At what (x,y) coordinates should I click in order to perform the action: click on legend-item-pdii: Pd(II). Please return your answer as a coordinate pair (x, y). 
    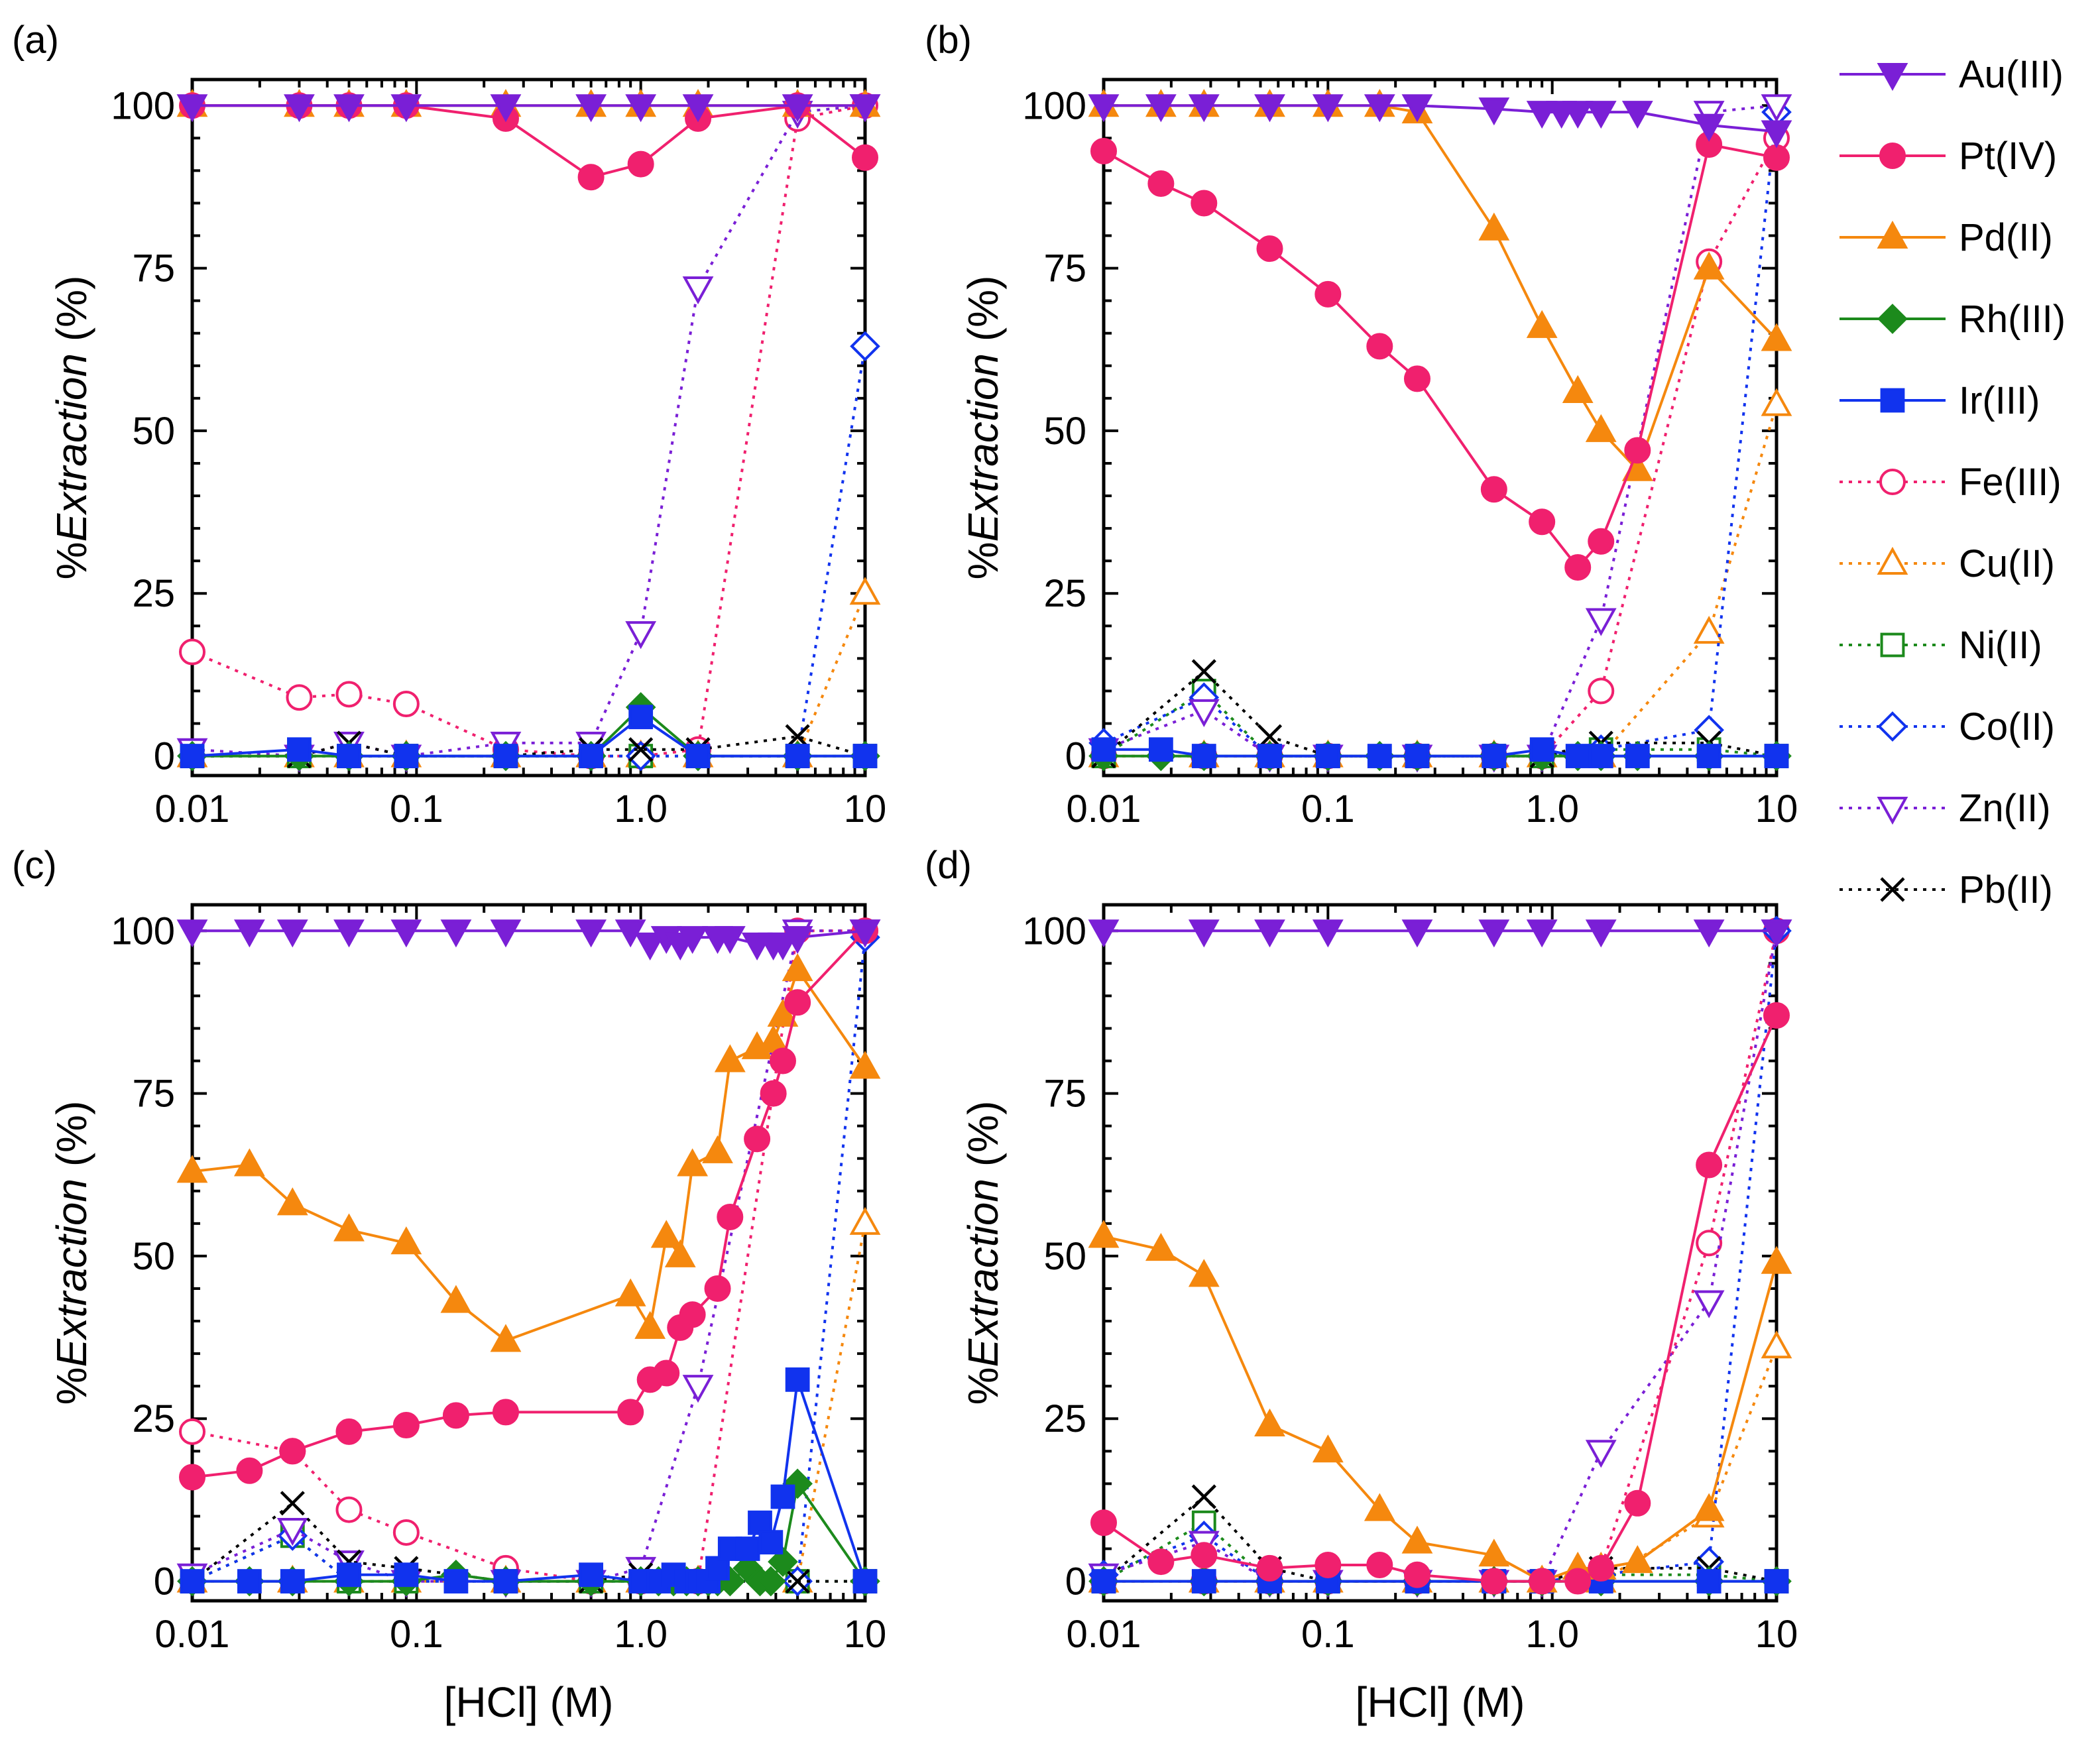
    Looking at the image, I should click on (1946, 237).